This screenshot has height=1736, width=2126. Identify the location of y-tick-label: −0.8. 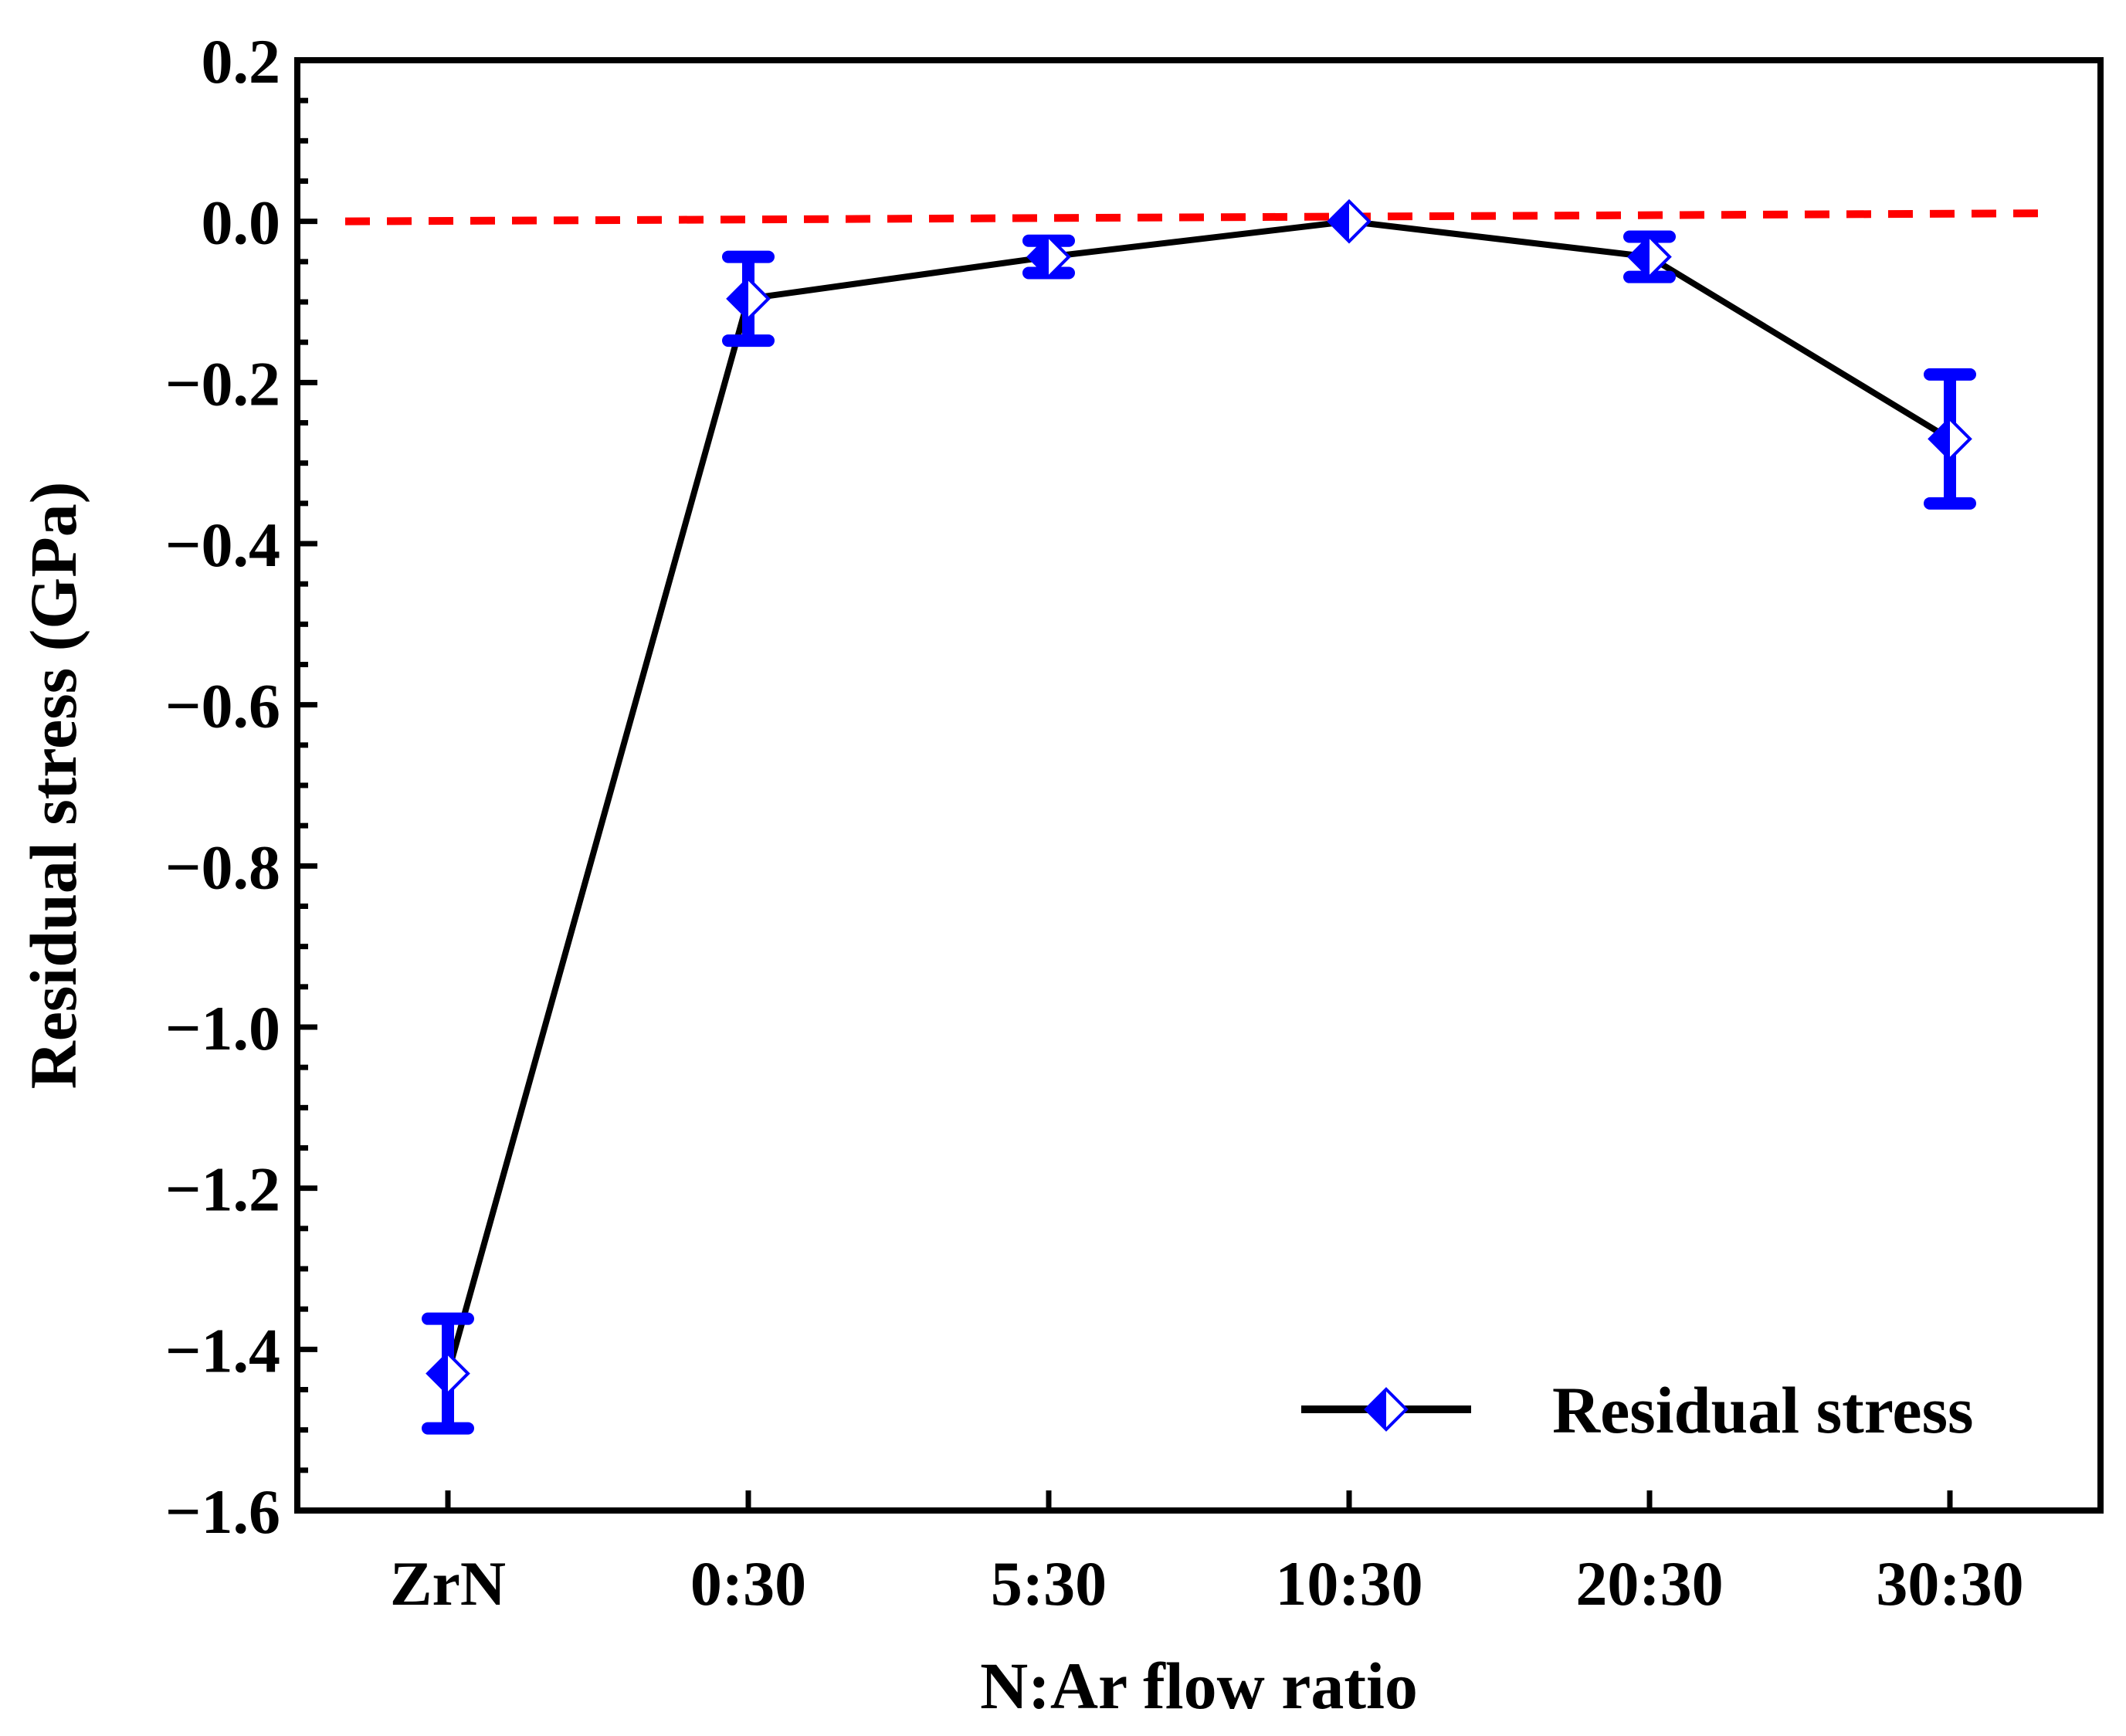
(222, 867).